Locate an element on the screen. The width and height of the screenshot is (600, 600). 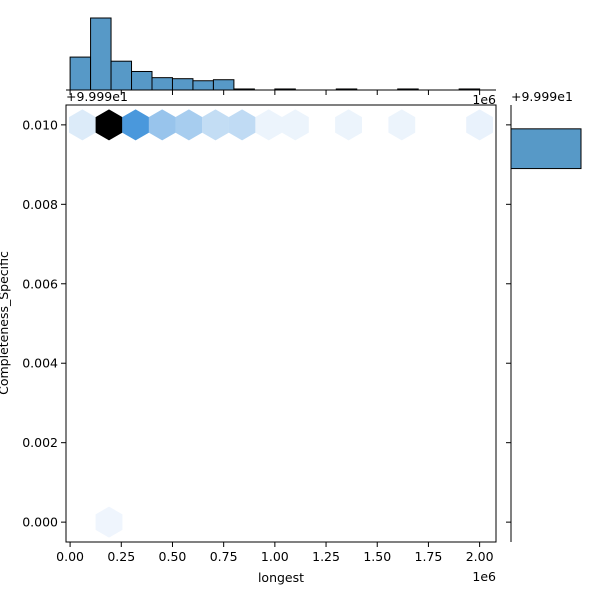
y-tick-label: 0.002 is located at coordinates (40, 442).